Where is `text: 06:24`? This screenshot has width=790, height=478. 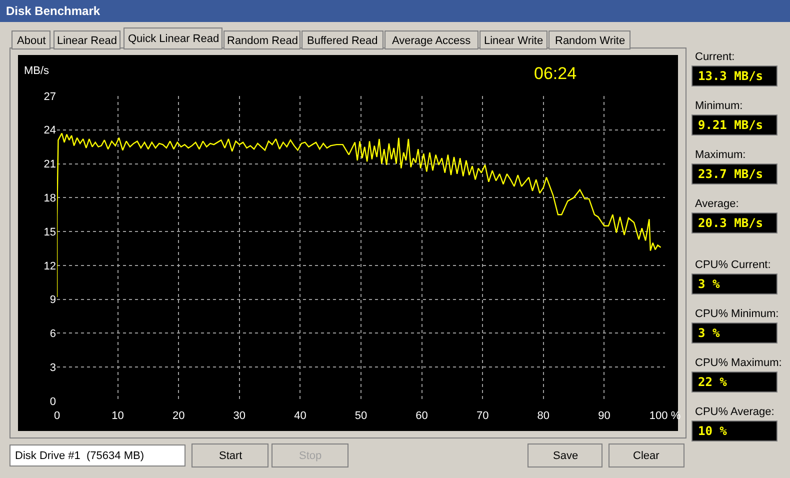 text: 06:24 is located at coordinates (555, 73).